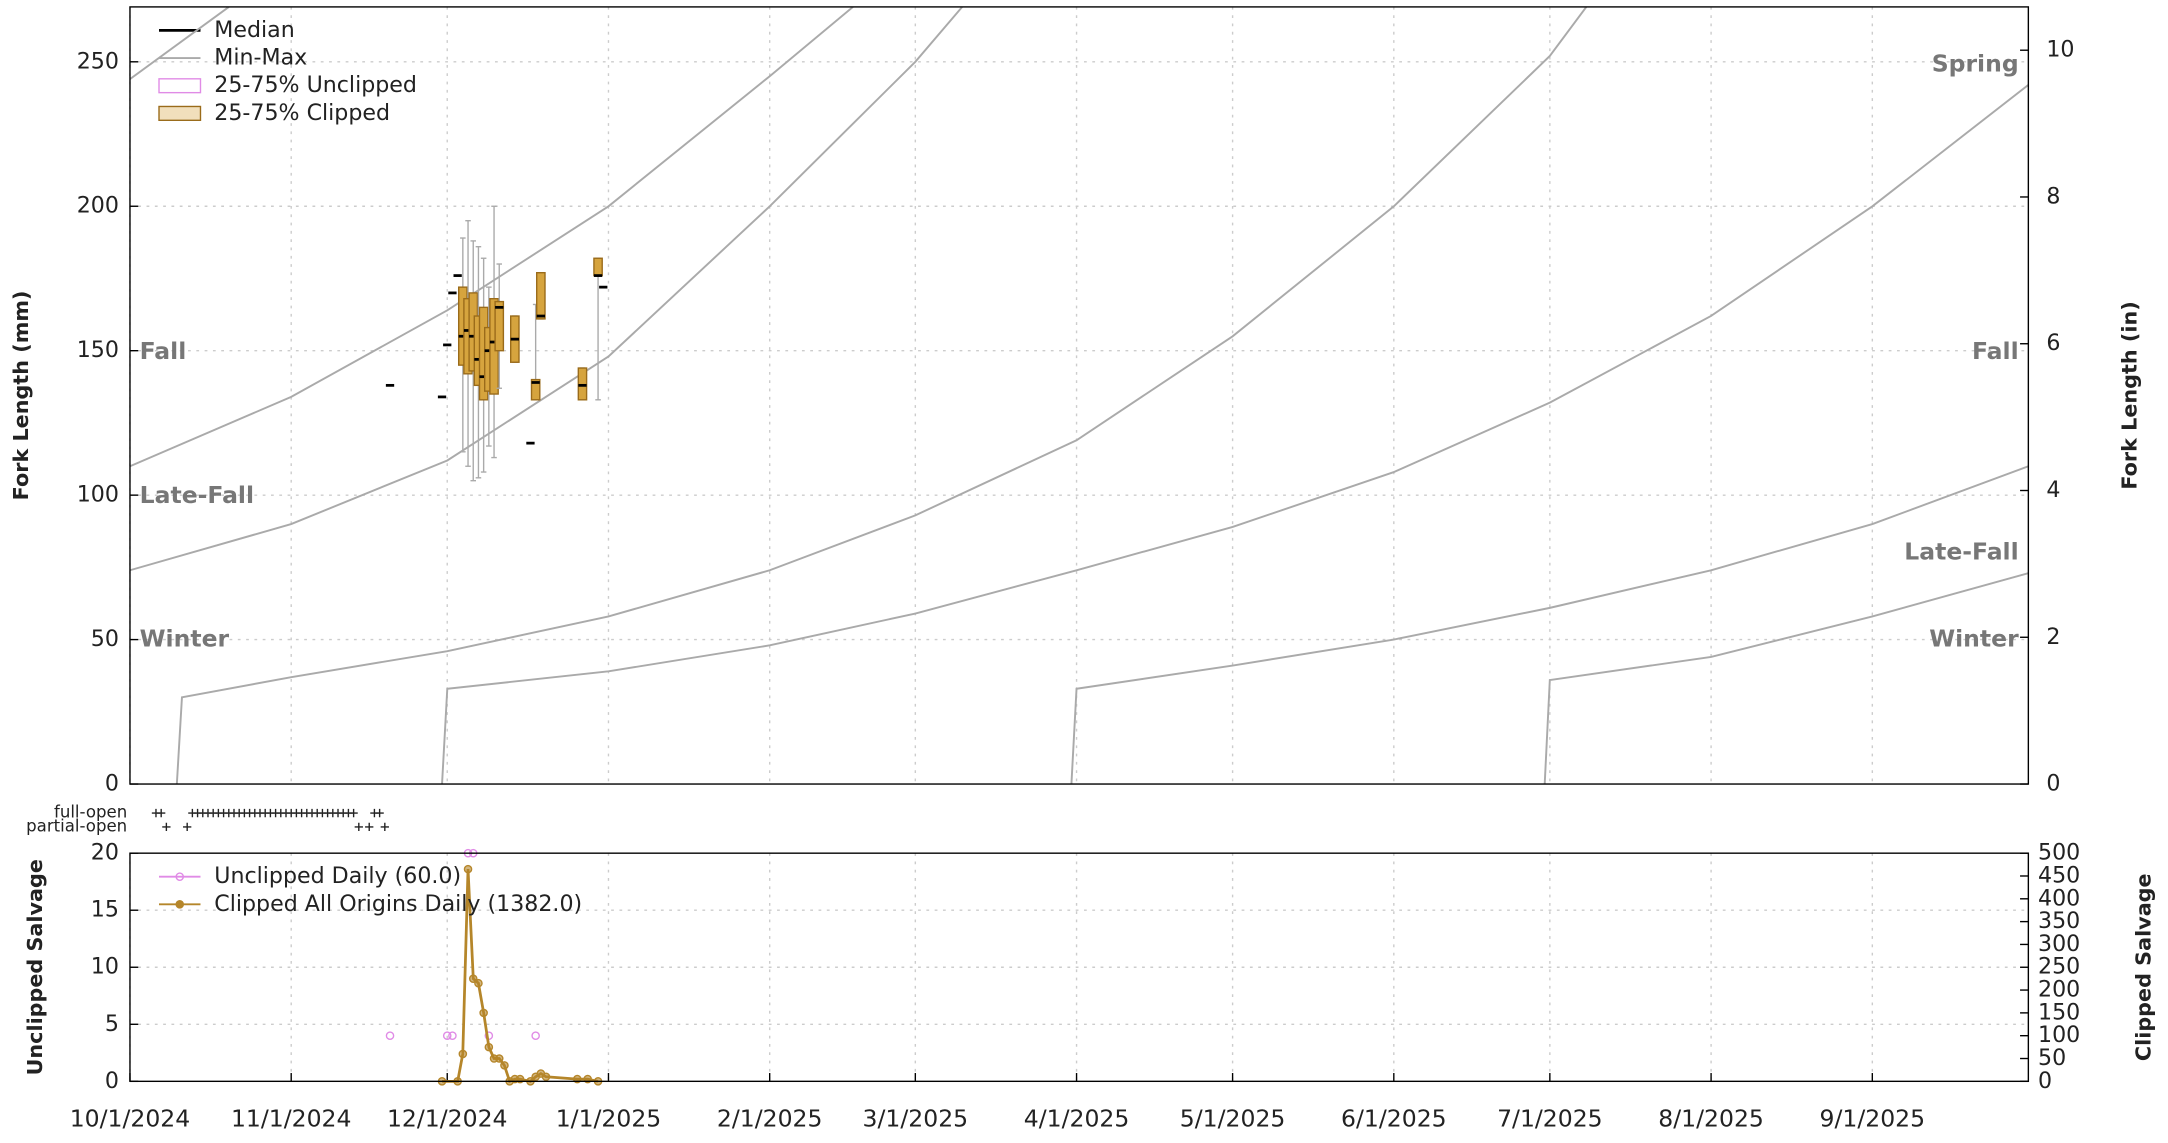 This screenshot has height=1143, width=2168. Describe the element at coordinates (2059, 1012) in the screenshot. I see `y2-tick-label: 150` at that location.